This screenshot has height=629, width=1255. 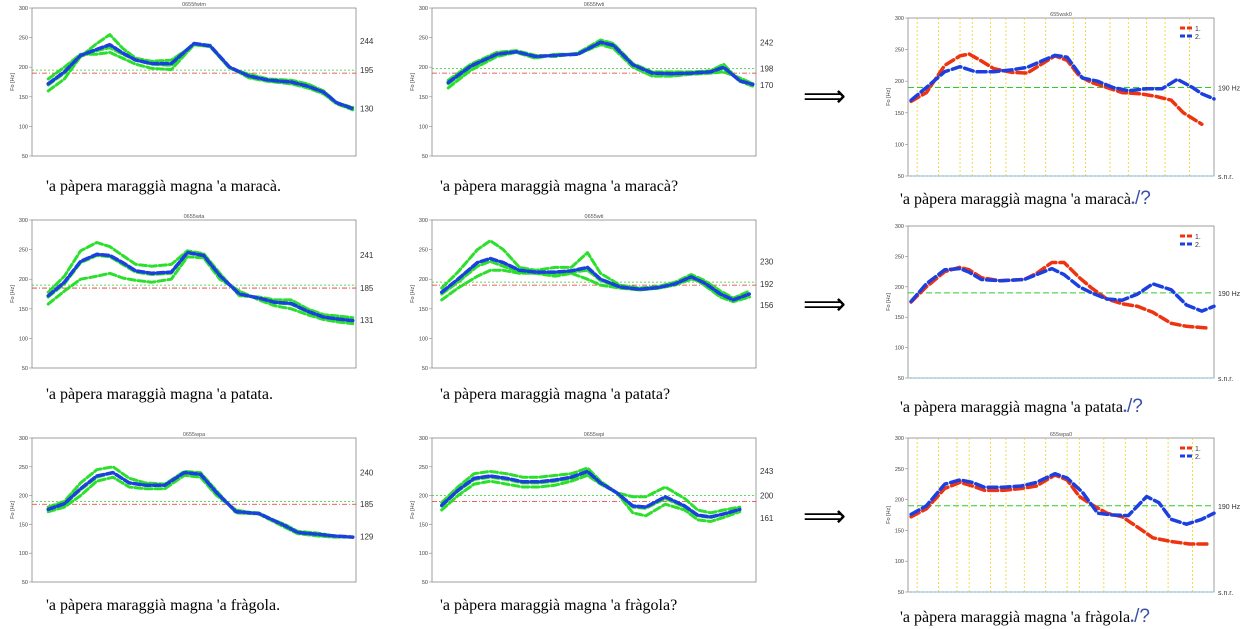 What do you see at coordinates (423, 525) in the screenshot?
I see `chart8-ytick-label-2: 150` at bounding box center [423, 525].